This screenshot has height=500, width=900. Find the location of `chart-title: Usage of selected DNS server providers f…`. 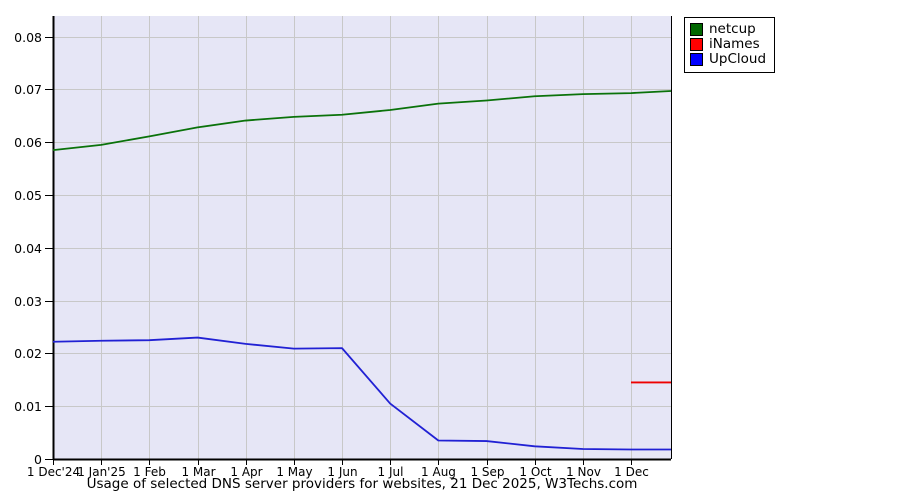

chart-title: Usage of selected DNS server providers f… is located at coordinates (362, 484).